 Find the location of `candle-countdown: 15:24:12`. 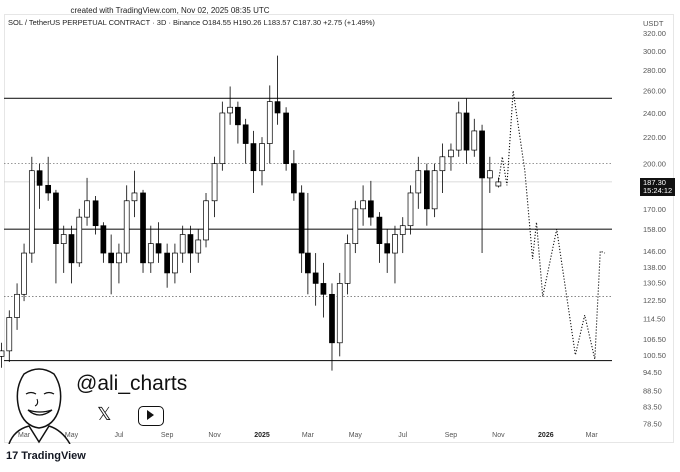

candle-countdown: 15:24:12 is located at coordinates (658, 190).